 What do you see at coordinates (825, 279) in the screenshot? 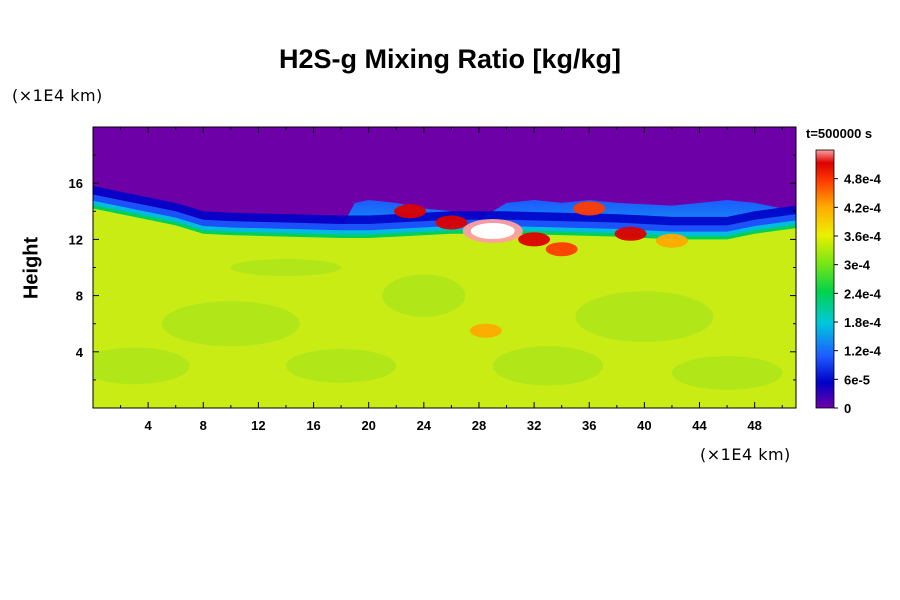
I see `colorbar` at bounding box center [825, 279].